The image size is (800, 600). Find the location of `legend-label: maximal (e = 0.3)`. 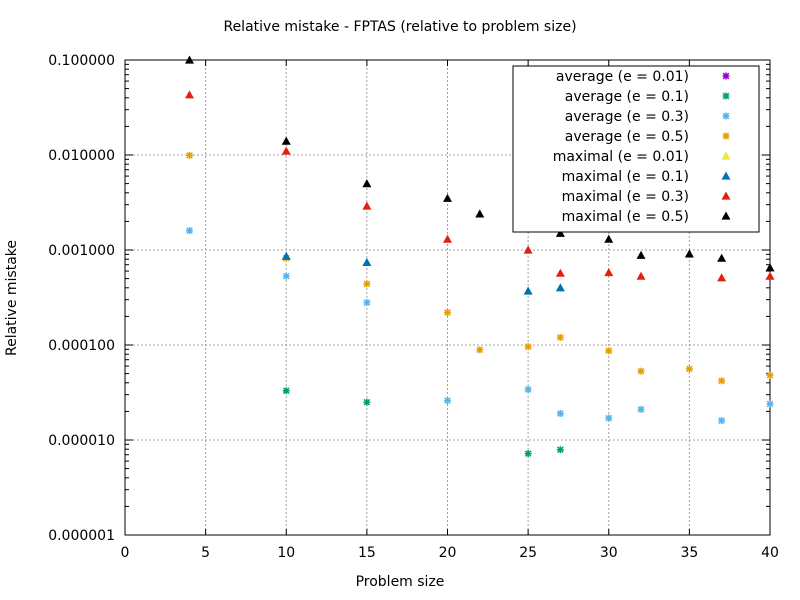

legend-label: maximal (e = 0.3) is located at coordinates (625, 197).